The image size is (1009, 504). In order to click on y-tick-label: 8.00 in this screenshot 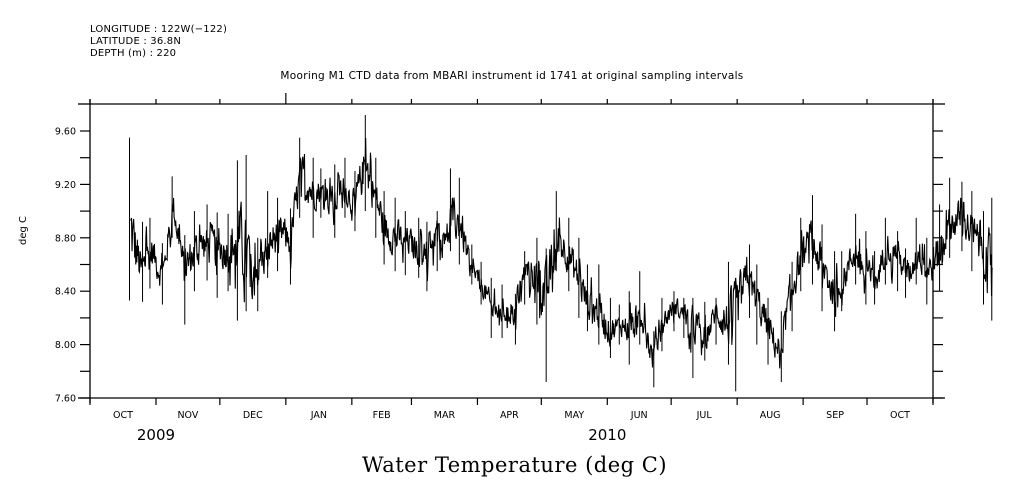, I will do `click(65, 345)`.